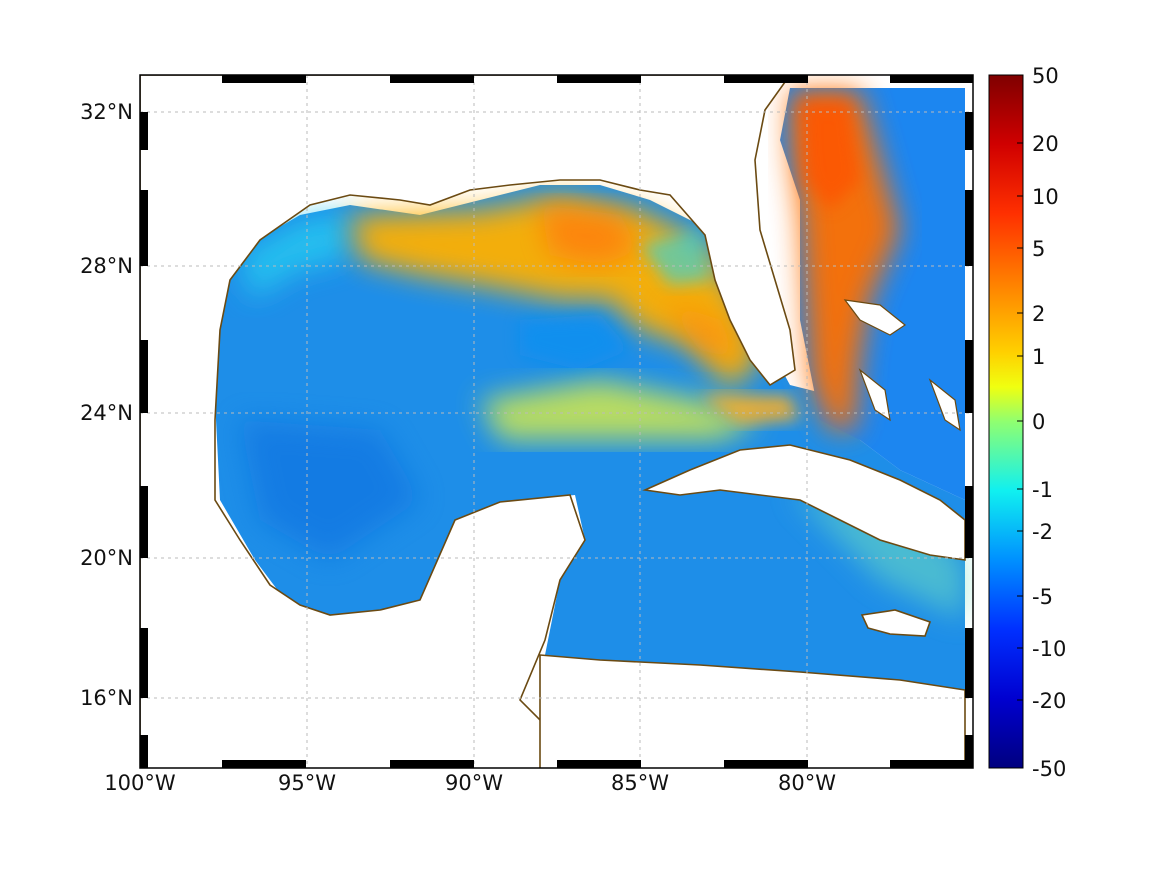  What do you see at coordinates (1038, 422) in the screenshot?
I see `colorbar-tick-label: 0` at bounding box center [1038, 422].